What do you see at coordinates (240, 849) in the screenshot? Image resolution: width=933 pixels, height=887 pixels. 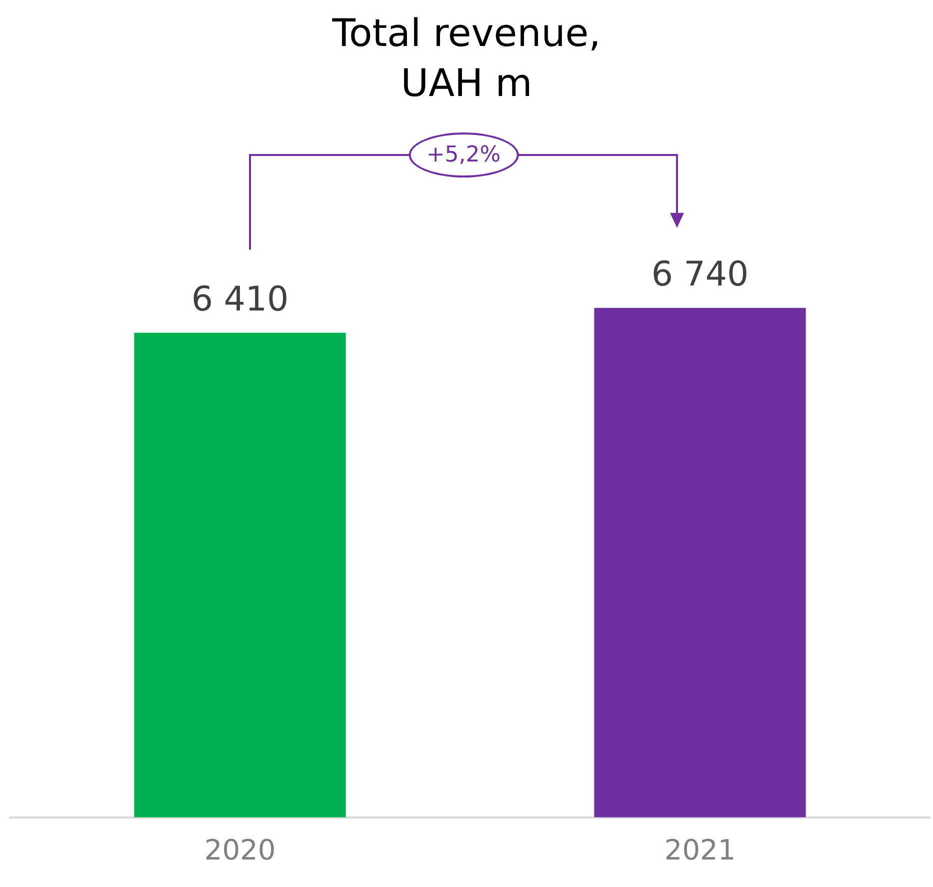 I see `x-tick-label: 2020` at bounding box center [240, 849].